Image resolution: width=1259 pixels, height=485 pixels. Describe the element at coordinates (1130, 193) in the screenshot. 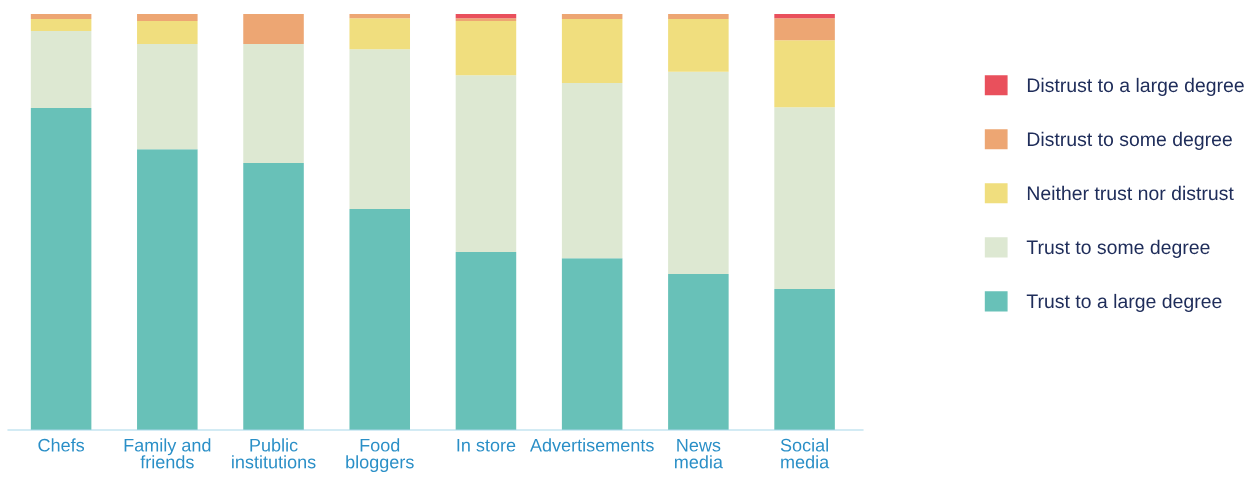

I see `legend-label: Neither trust nor distrust` at that location.